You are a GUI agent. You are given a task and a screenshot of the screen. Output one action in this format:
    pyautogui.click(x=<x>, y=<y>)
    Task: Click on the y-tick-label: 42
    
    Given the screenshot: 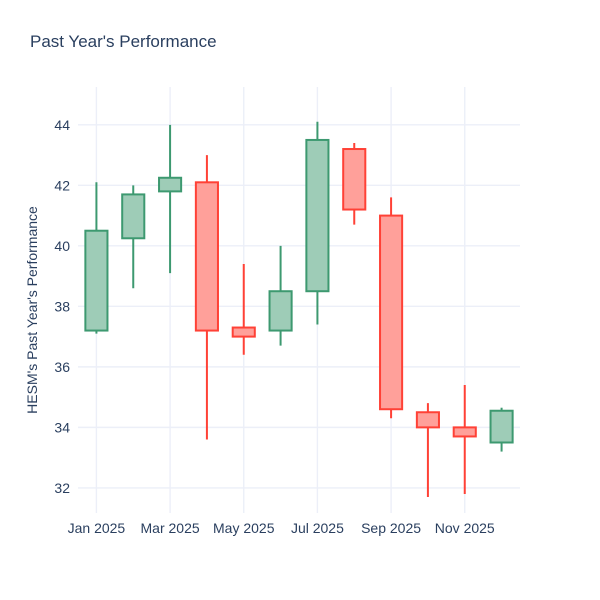 What is the action you would take?
    pyautogui.click(x=62, y=185)
    